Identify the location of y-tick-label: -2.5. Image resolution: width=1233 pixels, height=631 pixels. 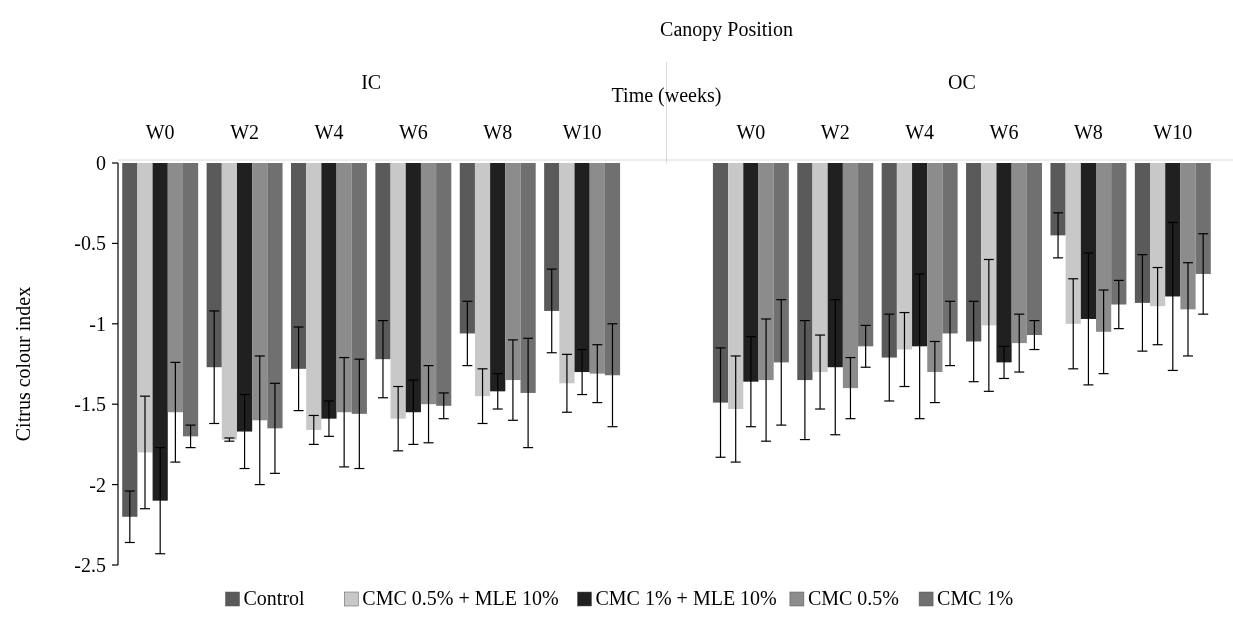
(90, 565).